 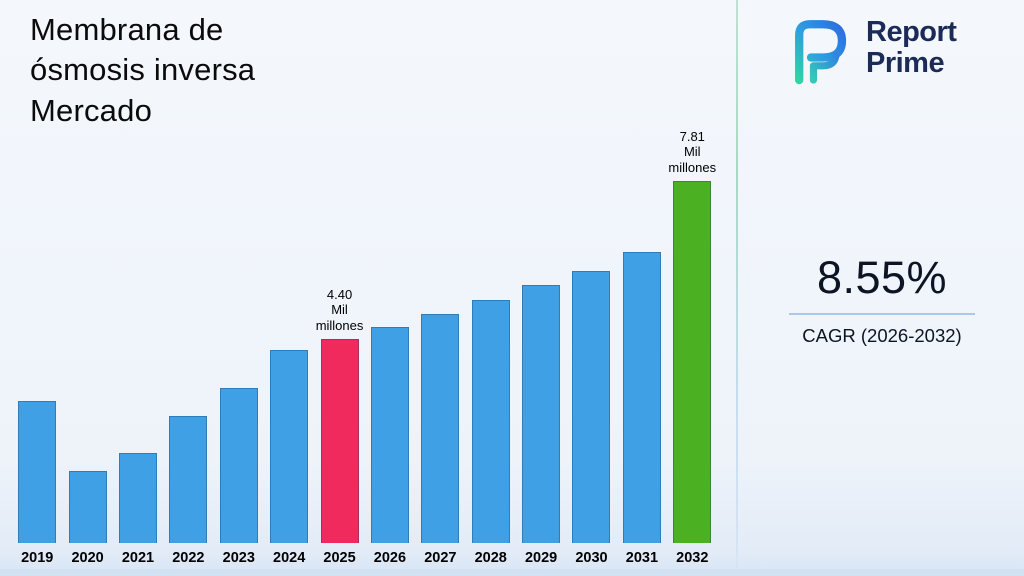 What do you see at coordinates (882, 335) in the screenshot?
I see `cagr-caption: CAGR (2026-2032)` at bounding box center [882, 335].